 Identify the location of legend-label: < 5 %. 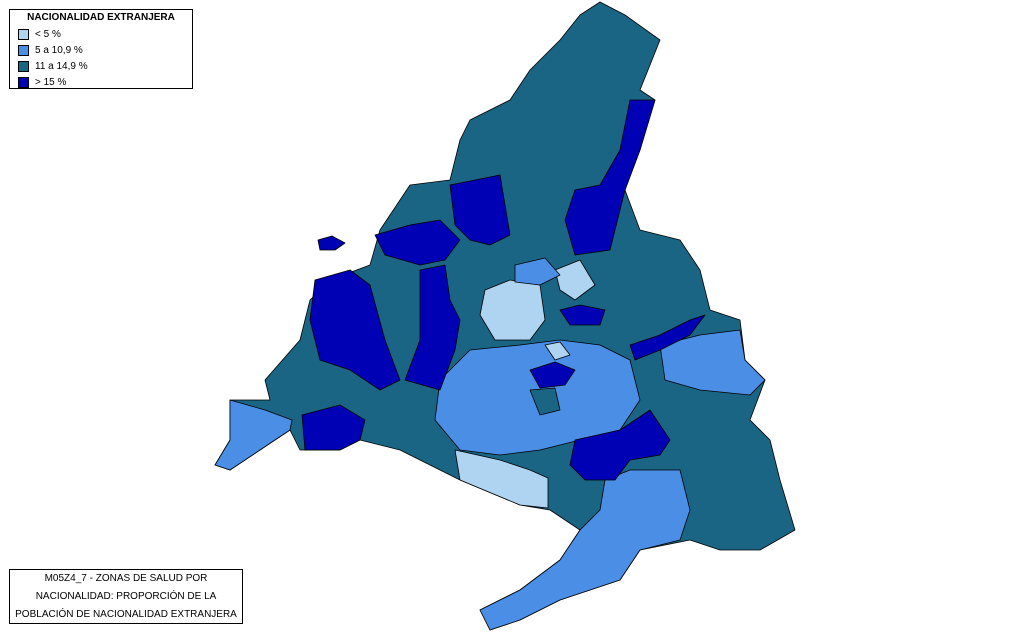
(48, 34).